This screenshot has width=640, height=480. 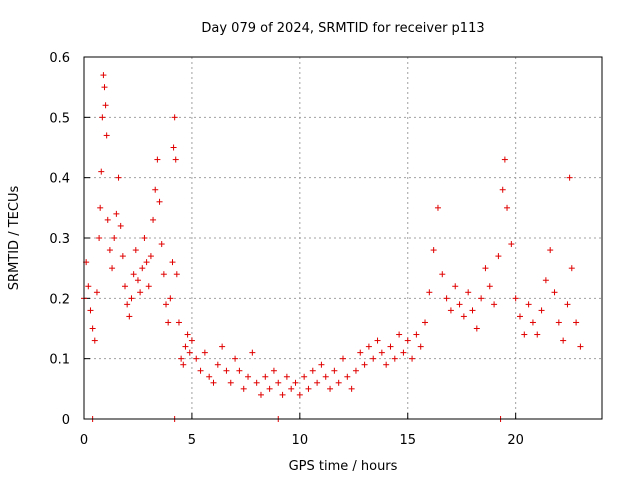 What do you see at coordinates (59, 239) in the screenshot?
I see `y-tick-label: 0.3` at bounding box center [59, 239].